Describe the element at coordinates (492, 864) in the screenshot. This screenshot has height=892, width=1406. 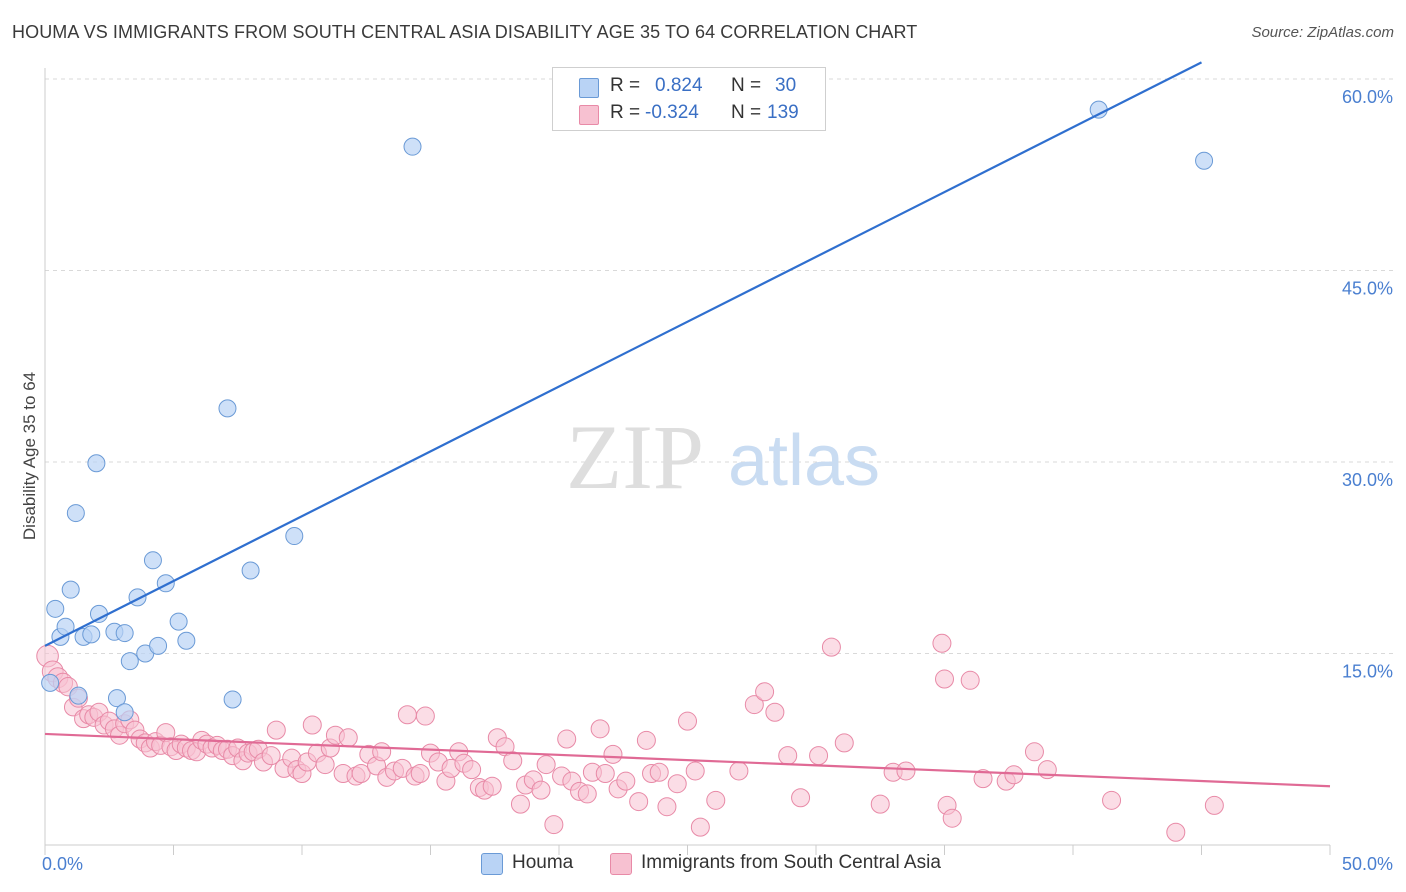
I see `houma-legend-icon` at that location.